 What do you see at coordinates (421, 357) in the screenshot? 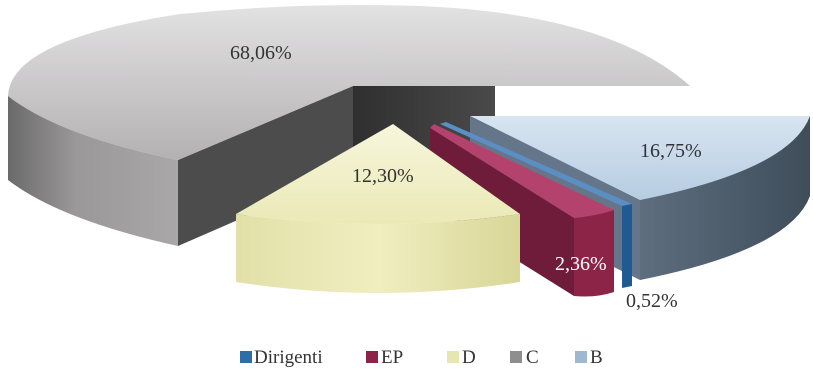
I see `legend: Dirigenti EP D C B` at bounding box center [421, 357].